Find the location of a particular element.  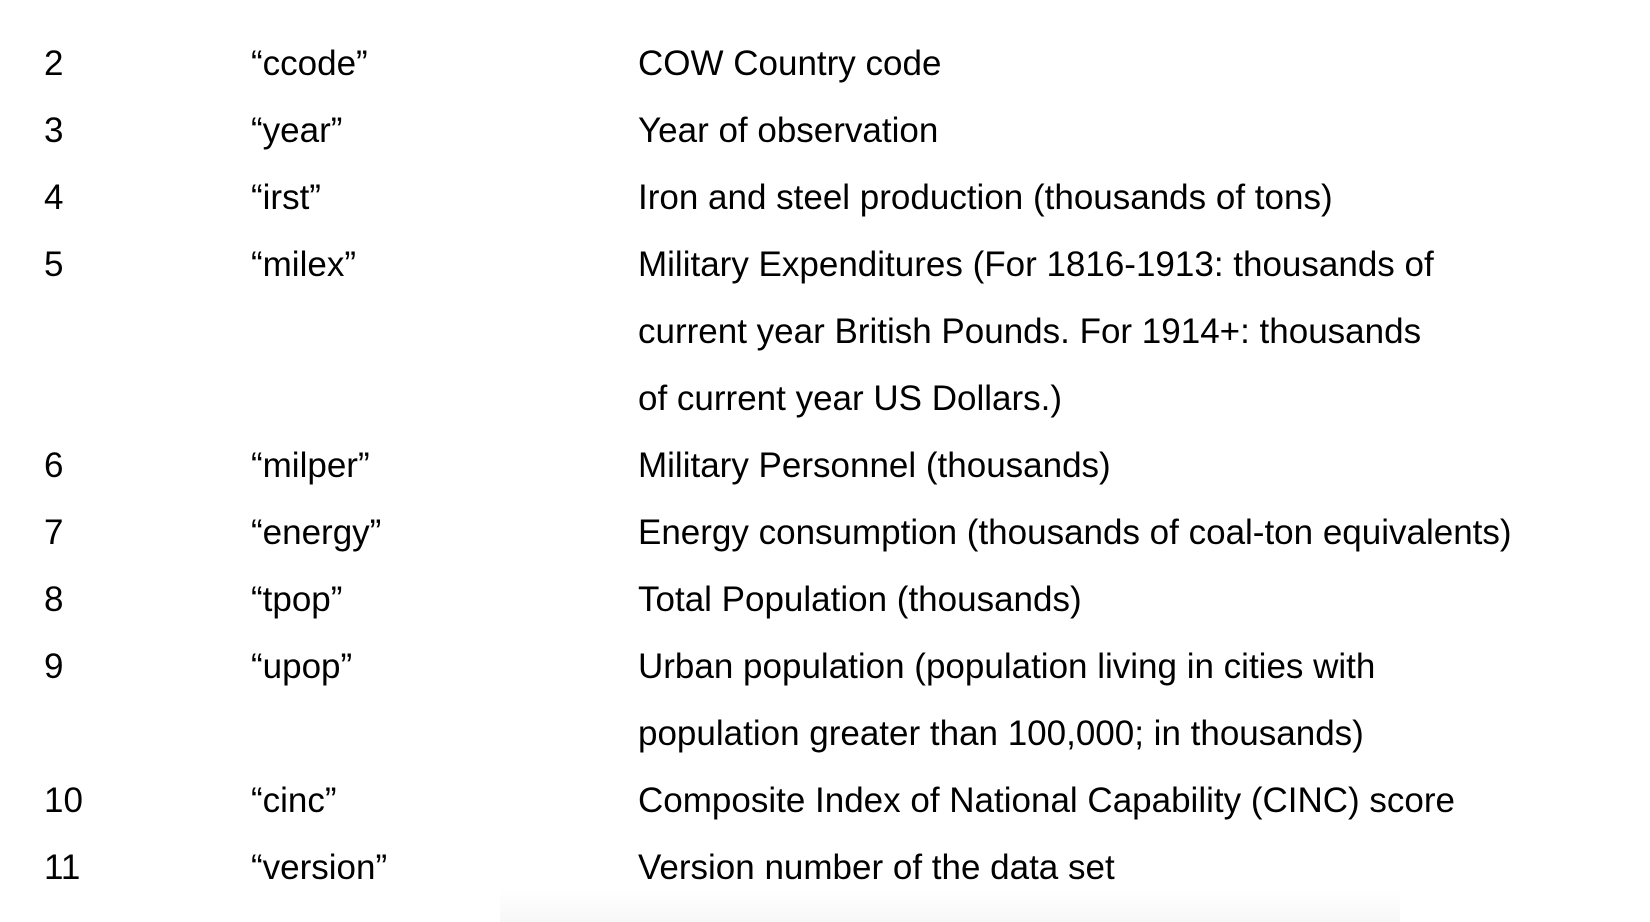

row-number: 7 is located at coordinates (54, 532).